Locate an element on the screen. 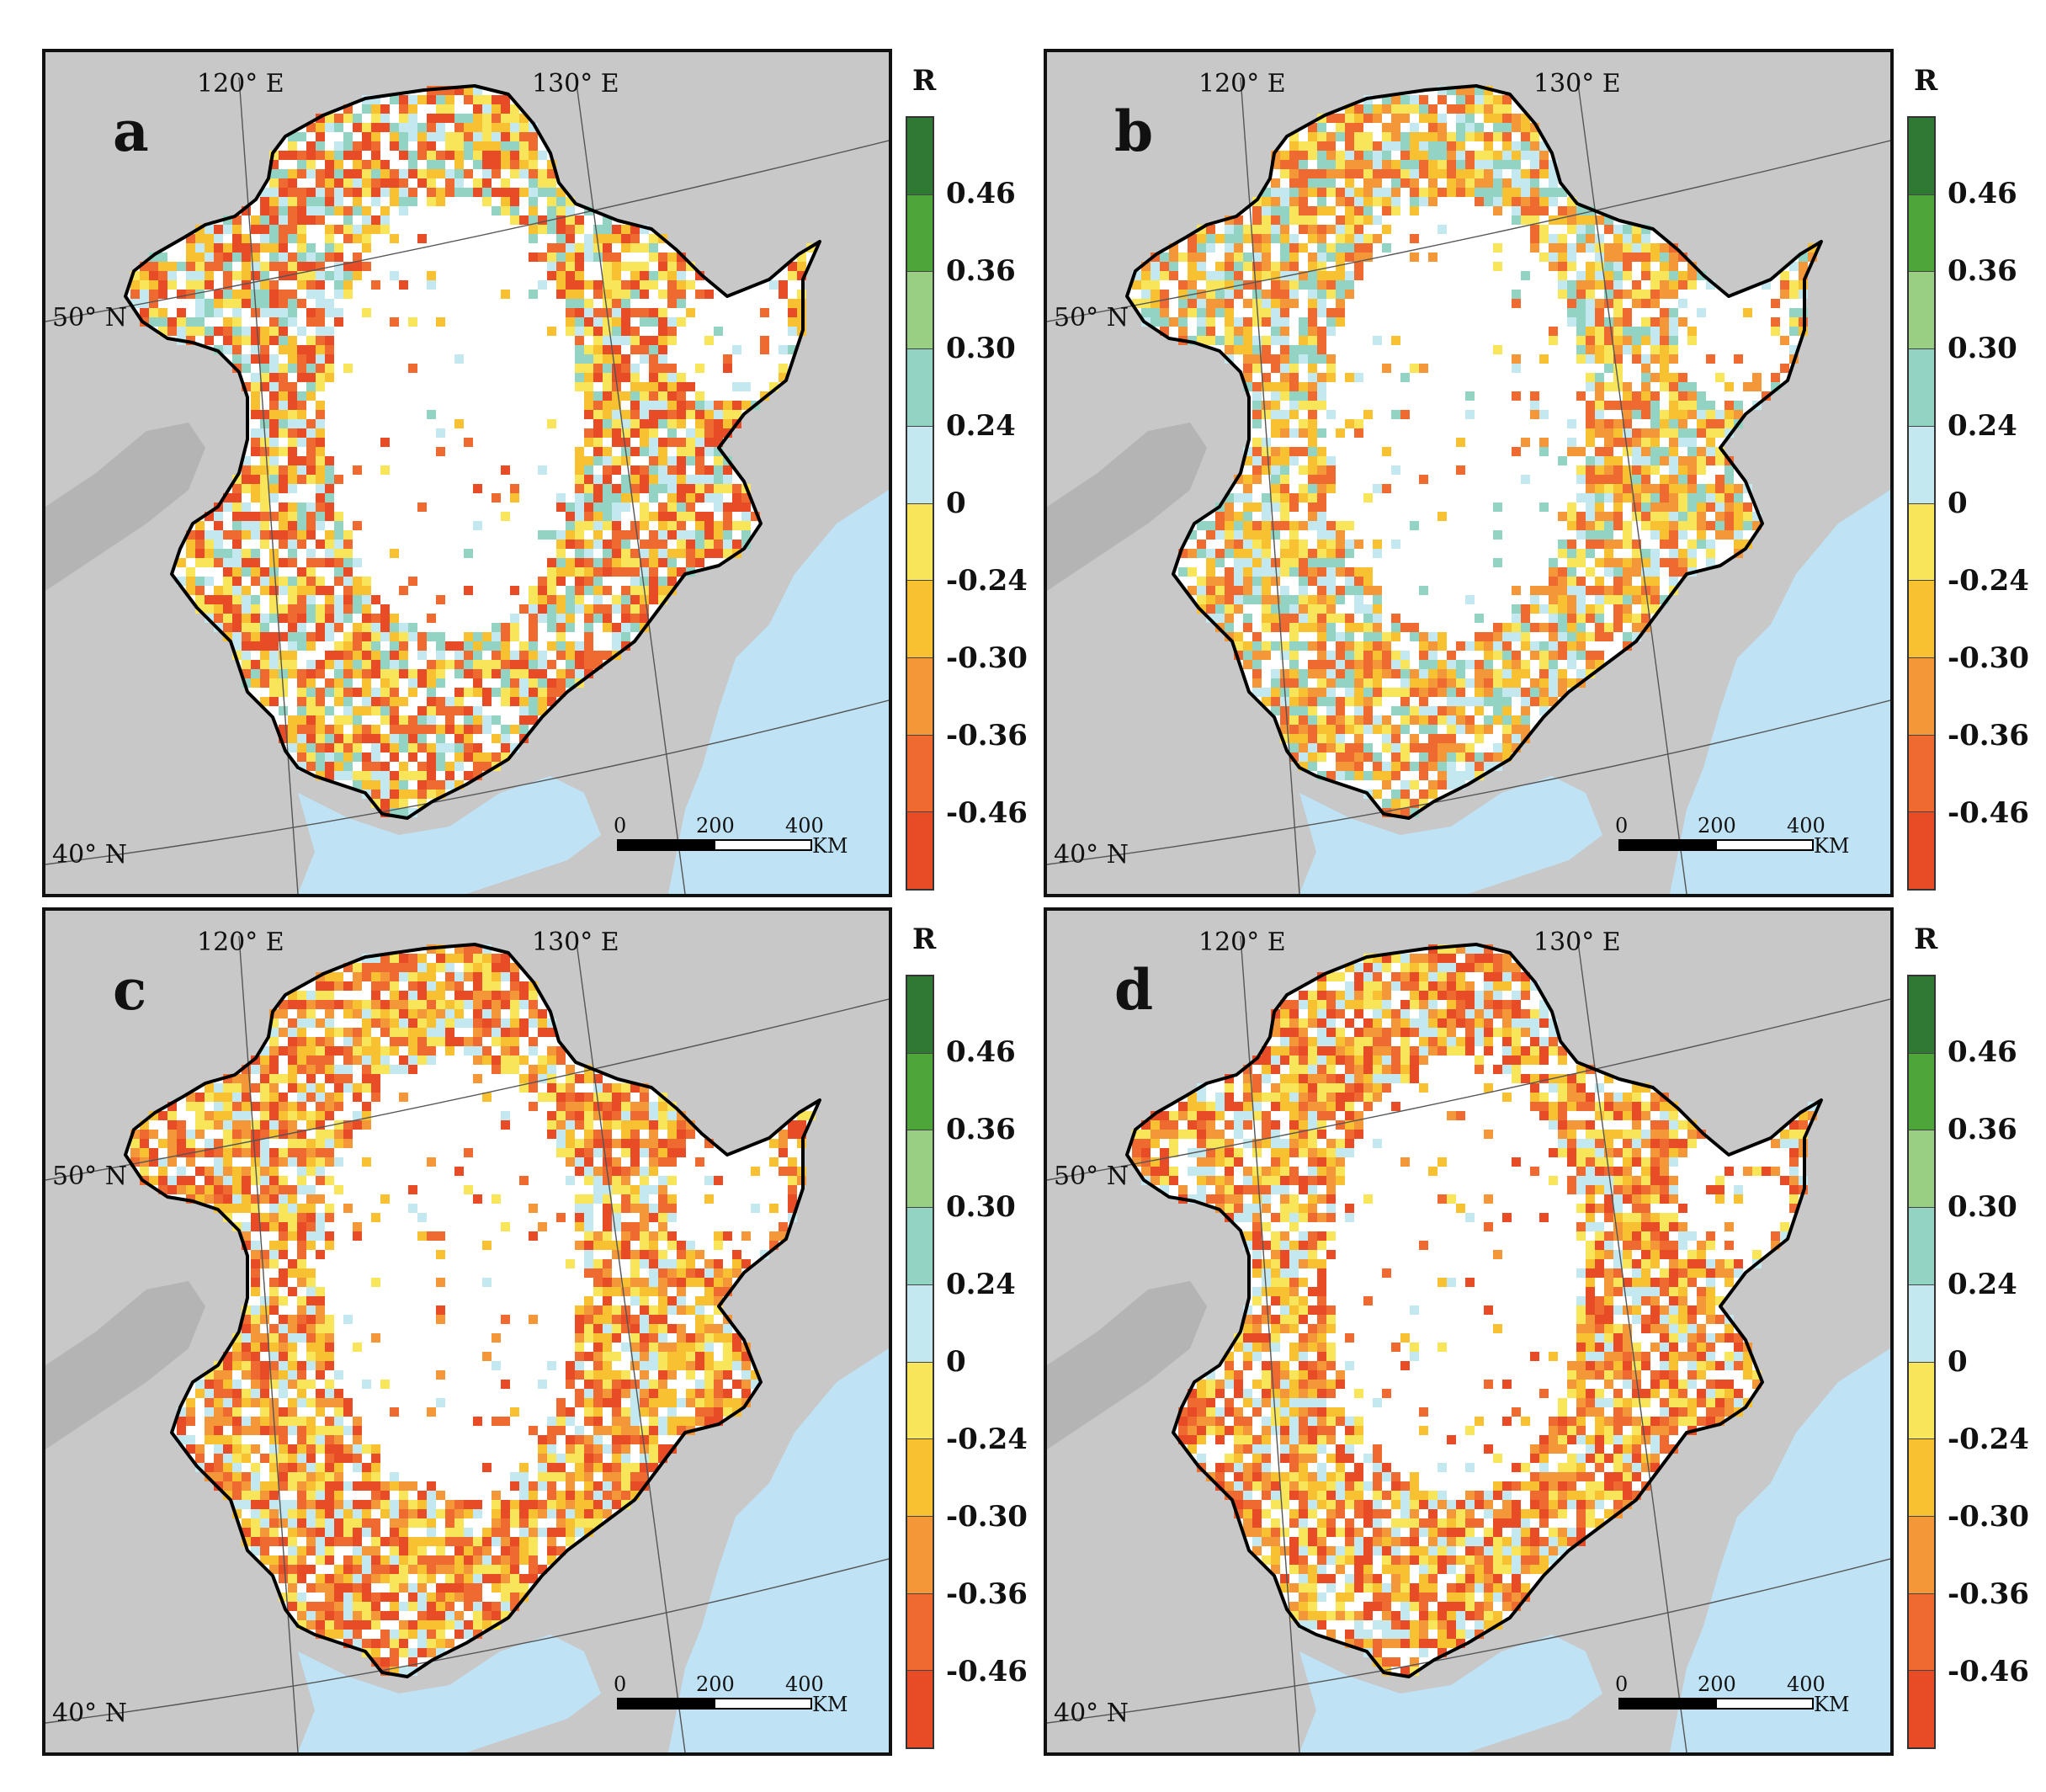  scale-tick-400: 400 is located at coordinates (1806, 826).